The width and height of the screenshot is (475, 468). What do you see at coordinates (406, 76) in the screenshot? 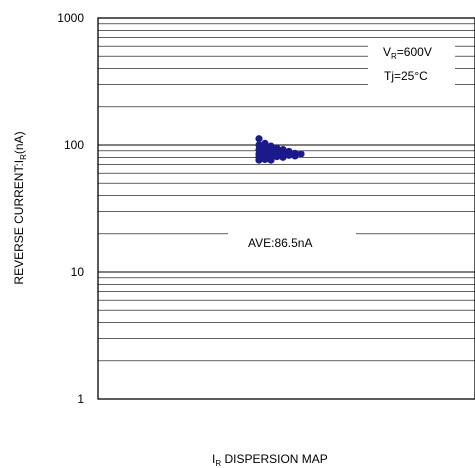
I see `tj-annotation: Tj=25°C` at bounding box center [406, 76].